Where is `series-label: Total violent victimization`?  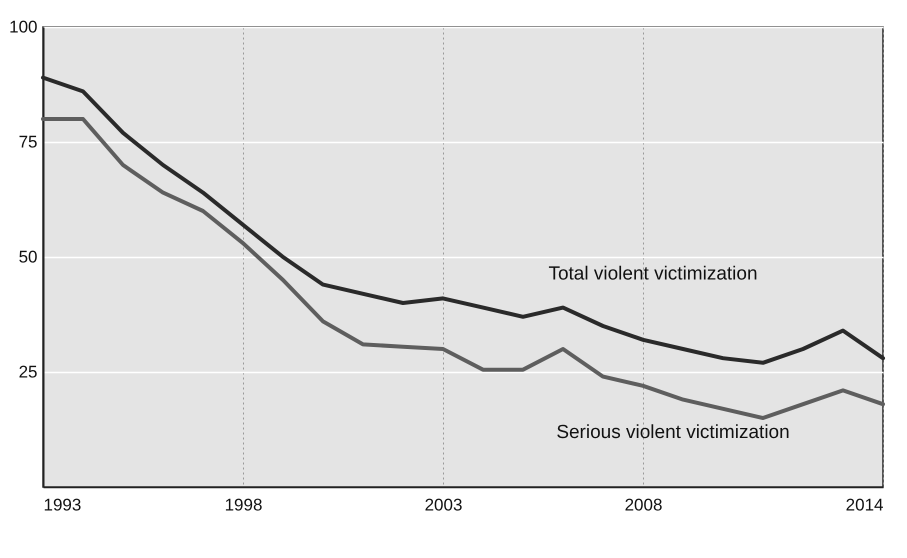 series-label: Total violent victimization is located at coordinates (653, 274).